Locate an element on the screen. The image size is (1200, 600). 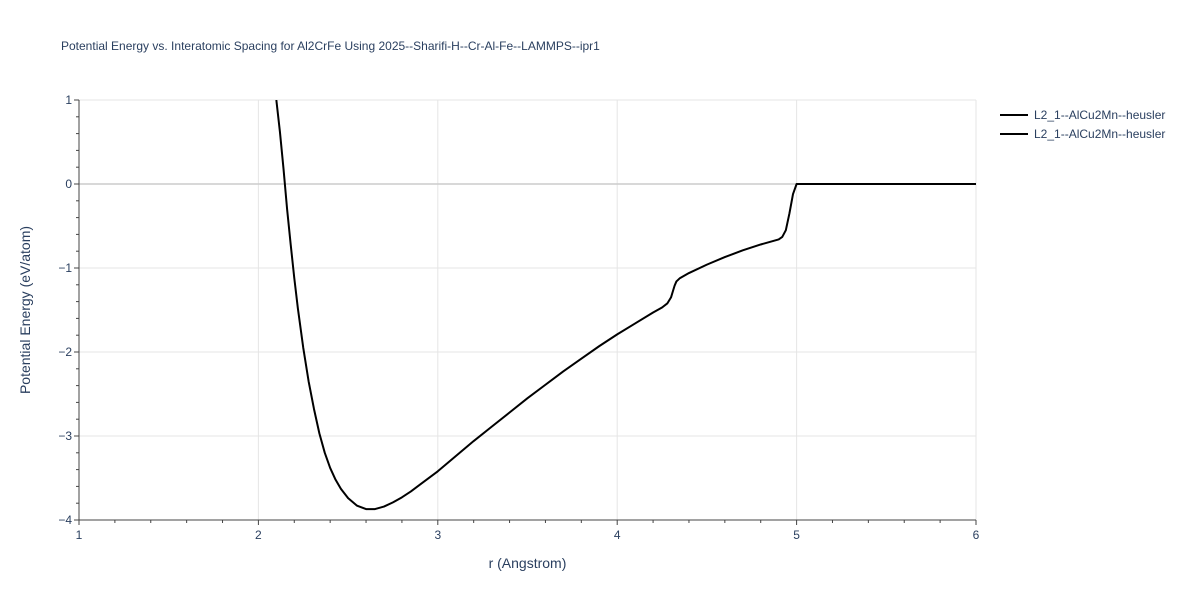
y-tick-label: −4 is located at coordinates (65, 520).